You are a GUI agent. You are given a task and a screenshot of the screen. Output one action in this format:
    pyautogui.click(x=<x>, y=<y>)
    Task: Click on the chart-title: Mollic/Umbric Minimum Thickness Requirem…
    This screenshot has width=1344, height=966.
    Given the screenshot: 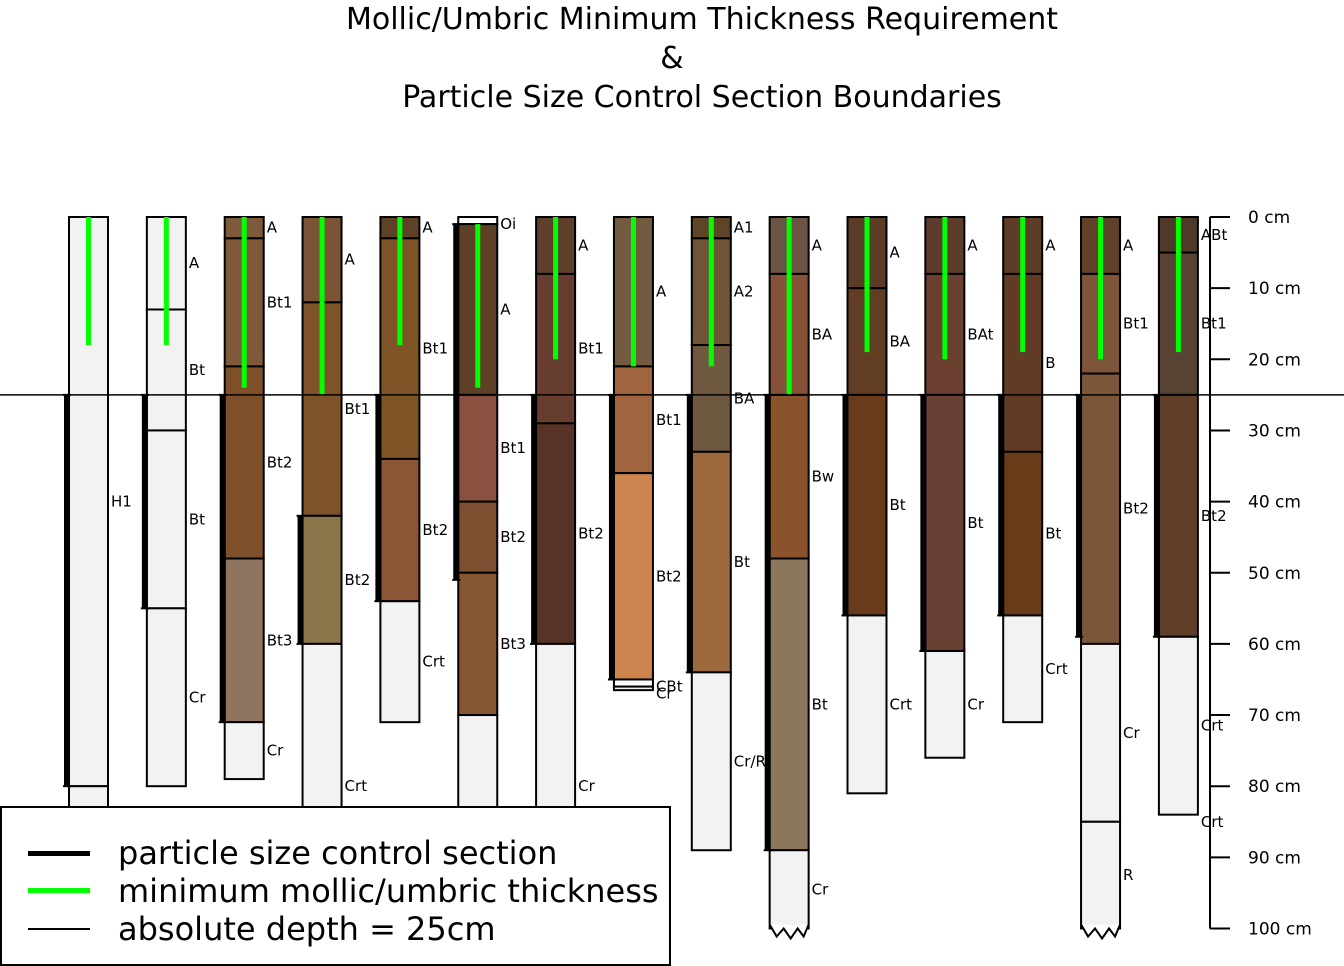 What is the action you would take?
    pyautogui.click(x=672, y=58)
    